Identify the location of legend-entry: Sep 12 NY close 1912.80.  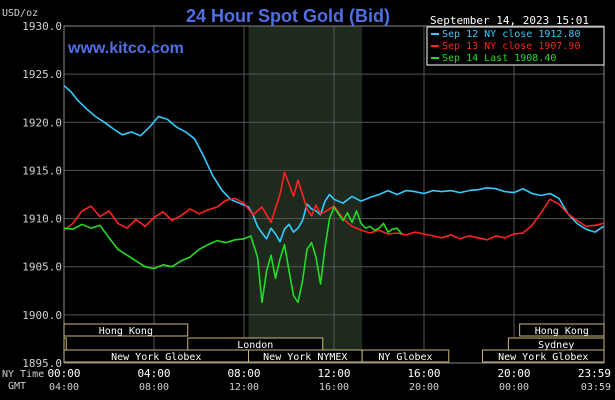
(511, 34).